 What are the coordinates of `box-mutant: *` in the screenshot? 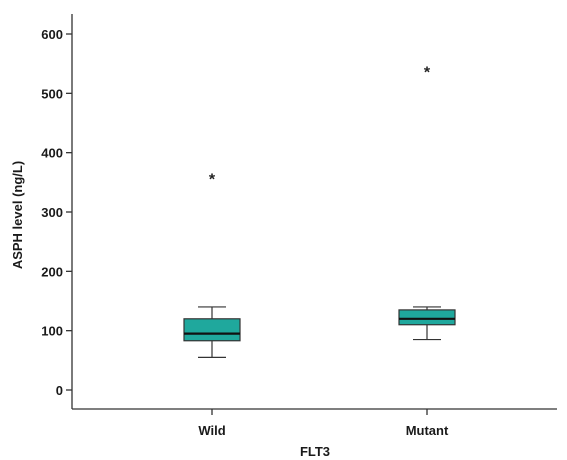 It's located at (427, 203).